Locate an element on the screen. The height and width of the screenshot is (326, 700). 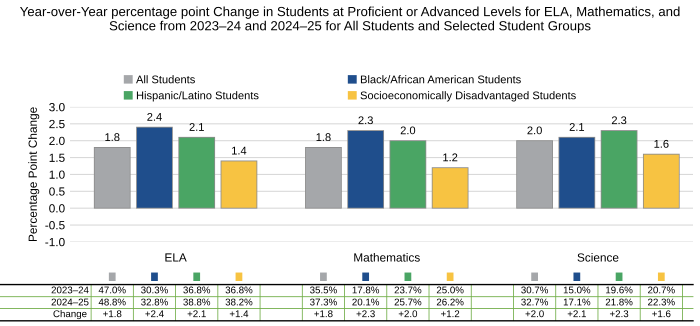
y-tick-label: 3.0 is located at coordinates (57, 107).